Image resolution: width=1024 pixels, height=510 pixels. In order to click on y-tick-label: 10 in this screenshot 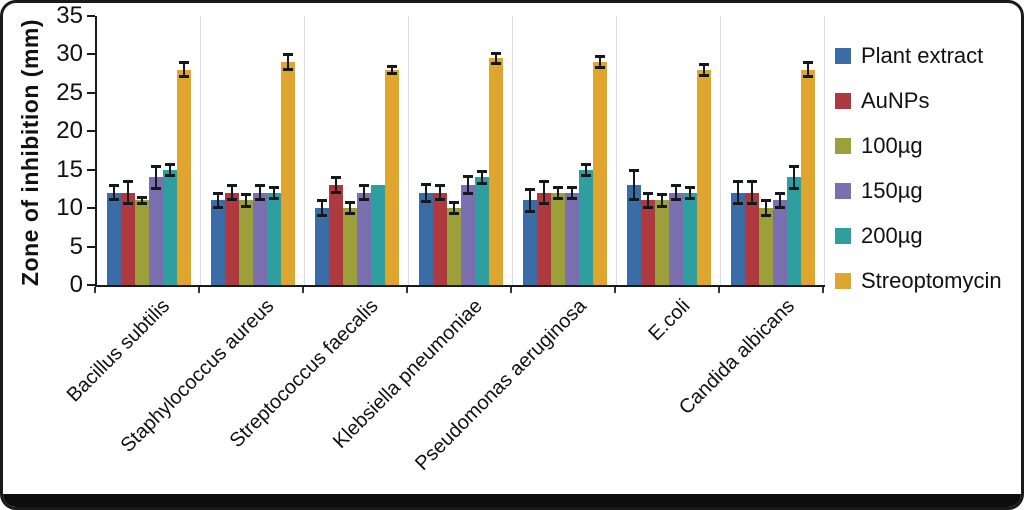, I will do `click(69, 208)`.